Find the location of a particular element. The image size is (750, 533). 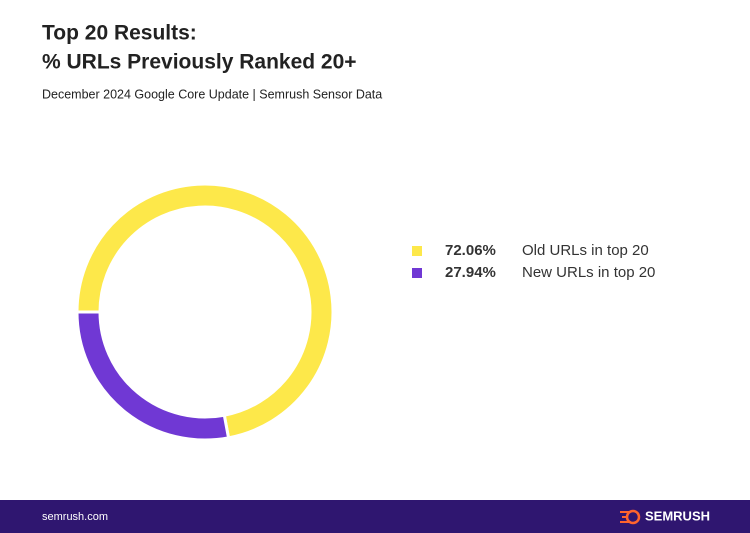

donut-segment is located at coordinates (153, 376).